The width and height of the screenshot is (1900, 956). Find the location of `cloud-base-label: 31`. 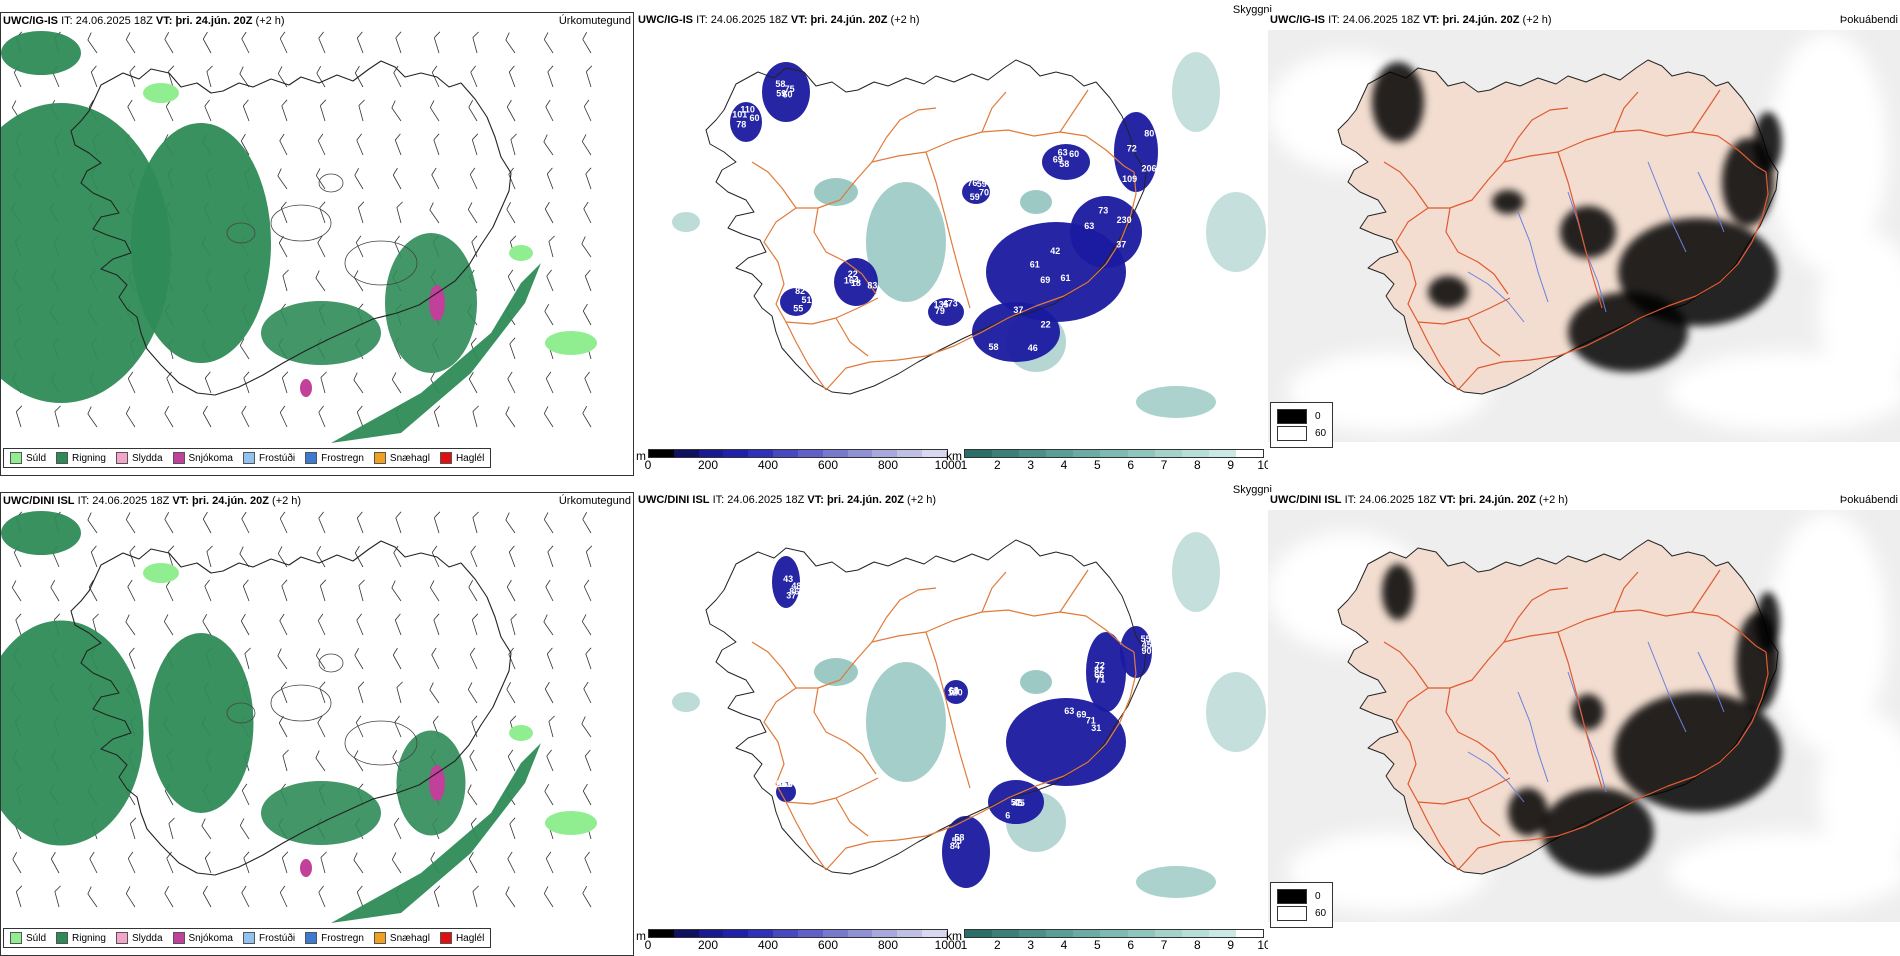

cloud-base-label: 31 is located at coordinates (1096, 728).